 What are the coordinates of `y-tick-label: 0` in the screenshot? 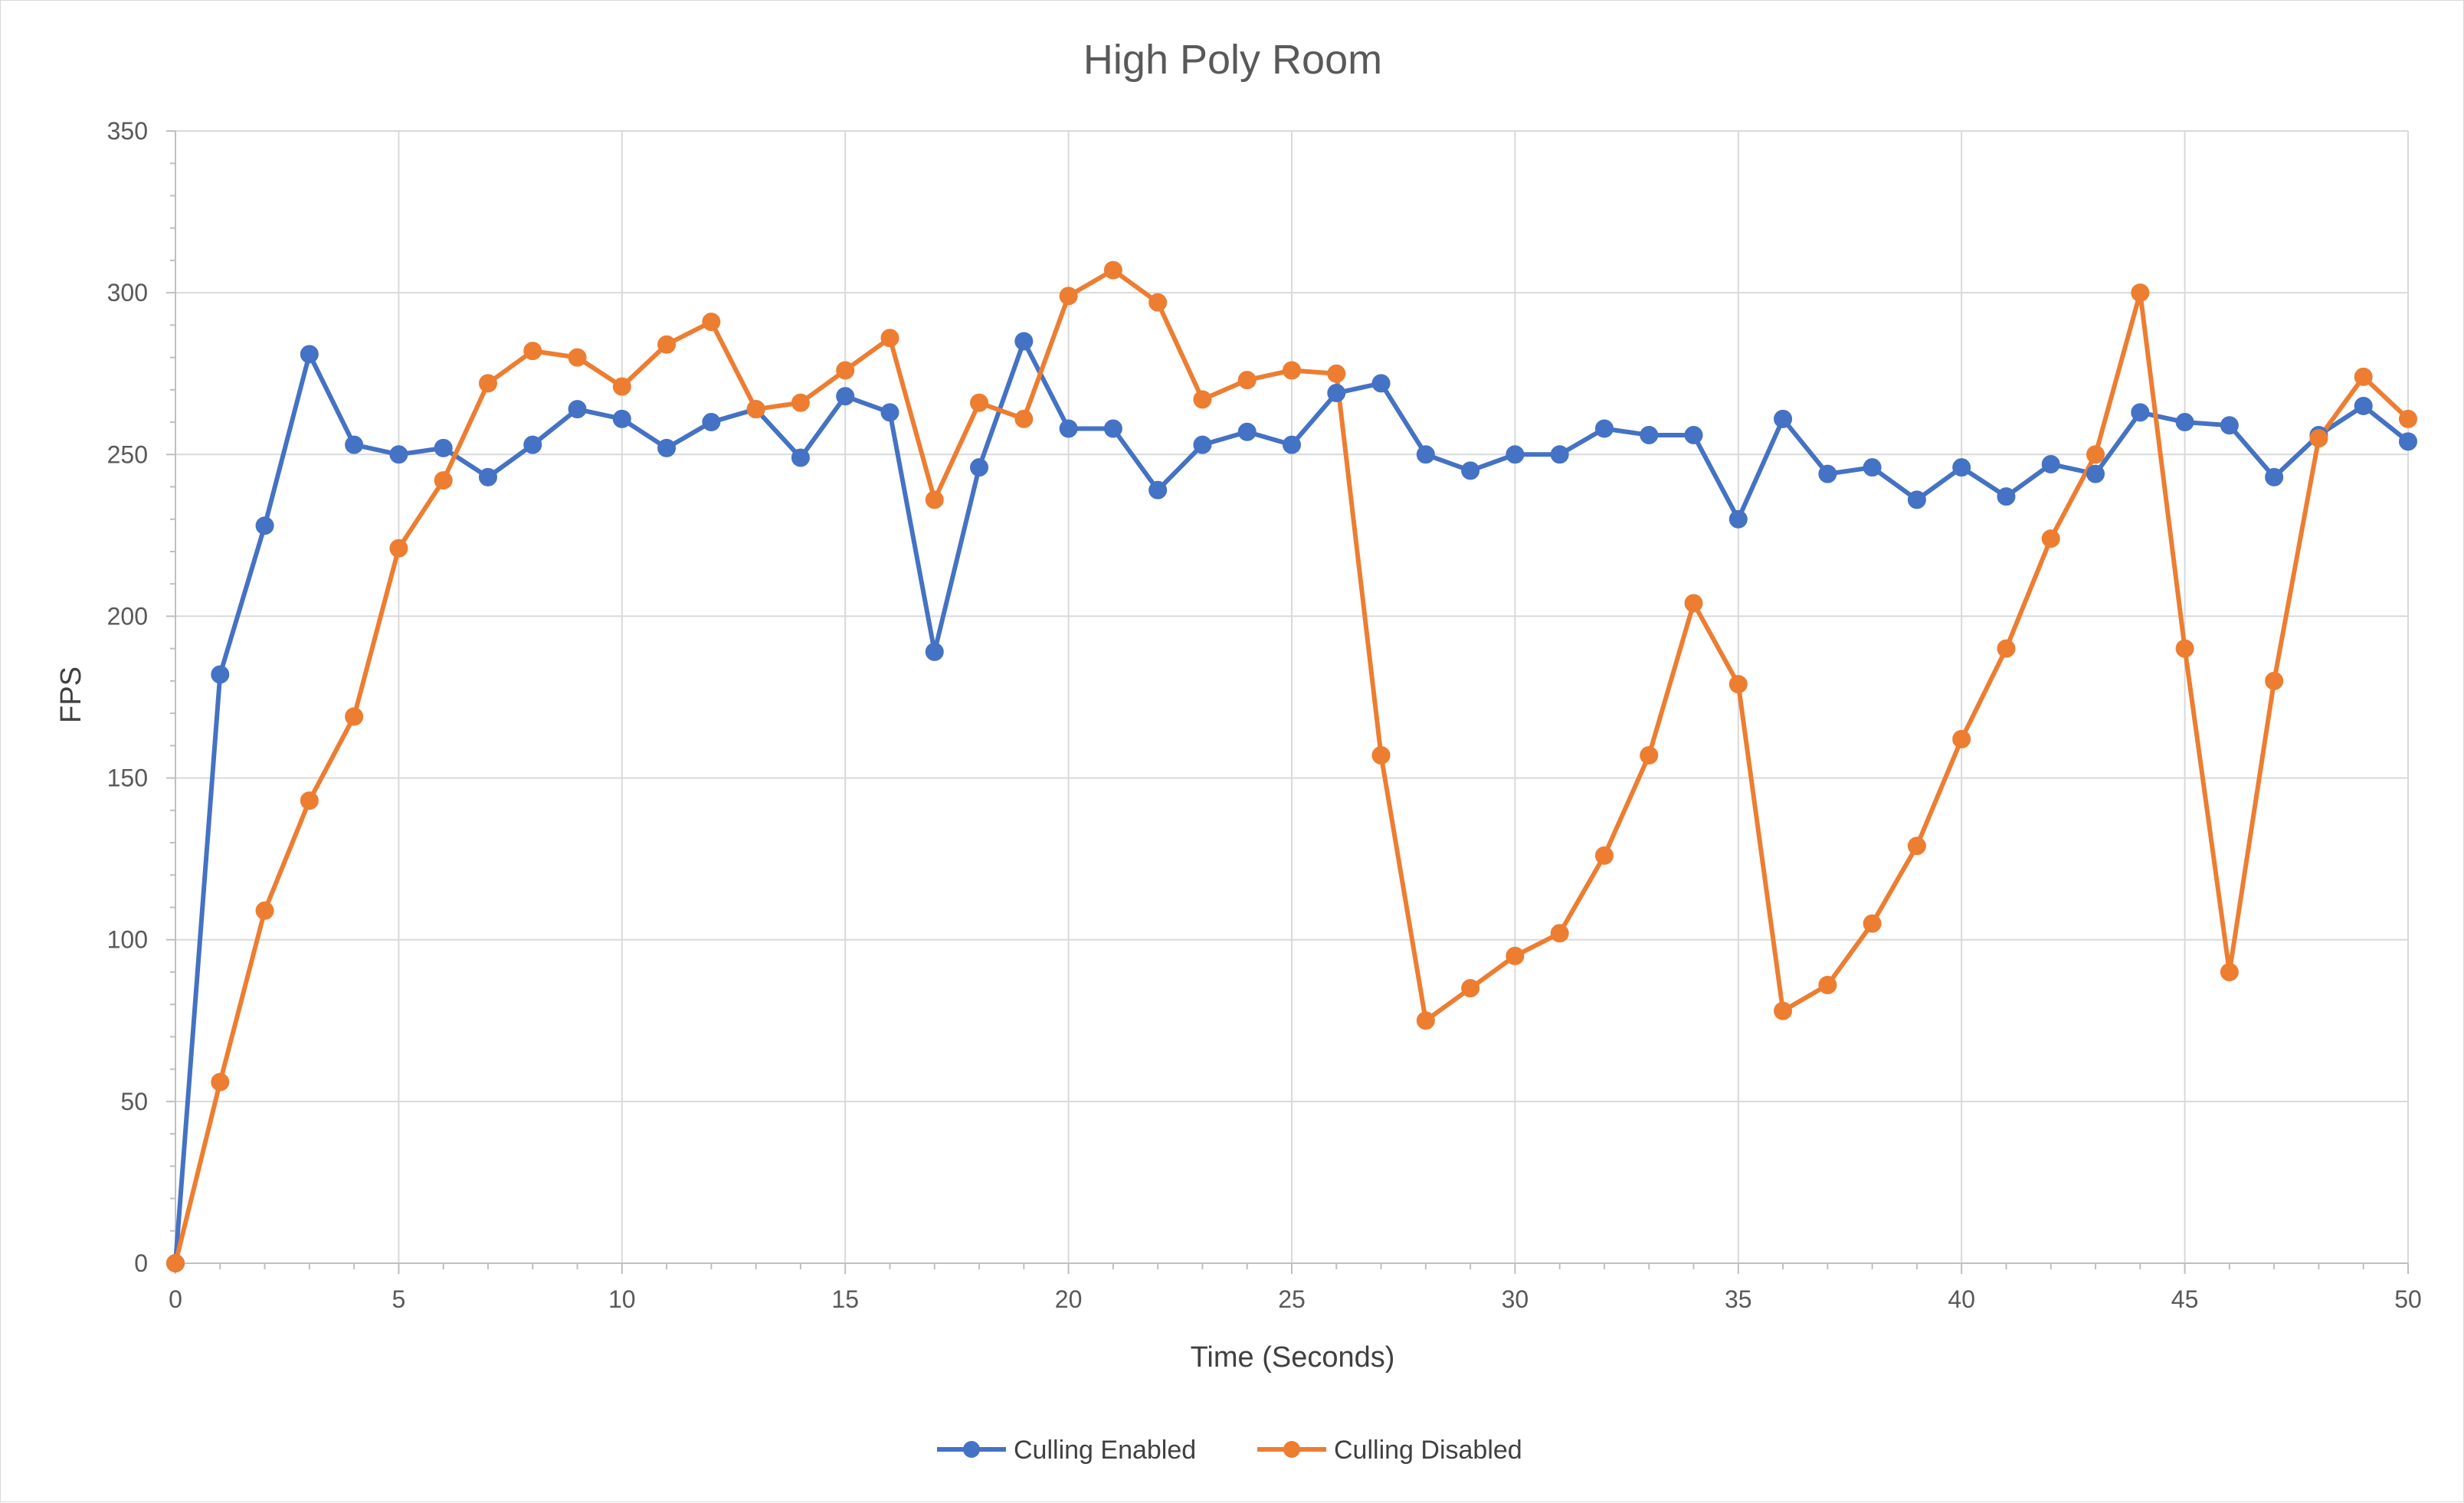 It's located at (141, 1263).